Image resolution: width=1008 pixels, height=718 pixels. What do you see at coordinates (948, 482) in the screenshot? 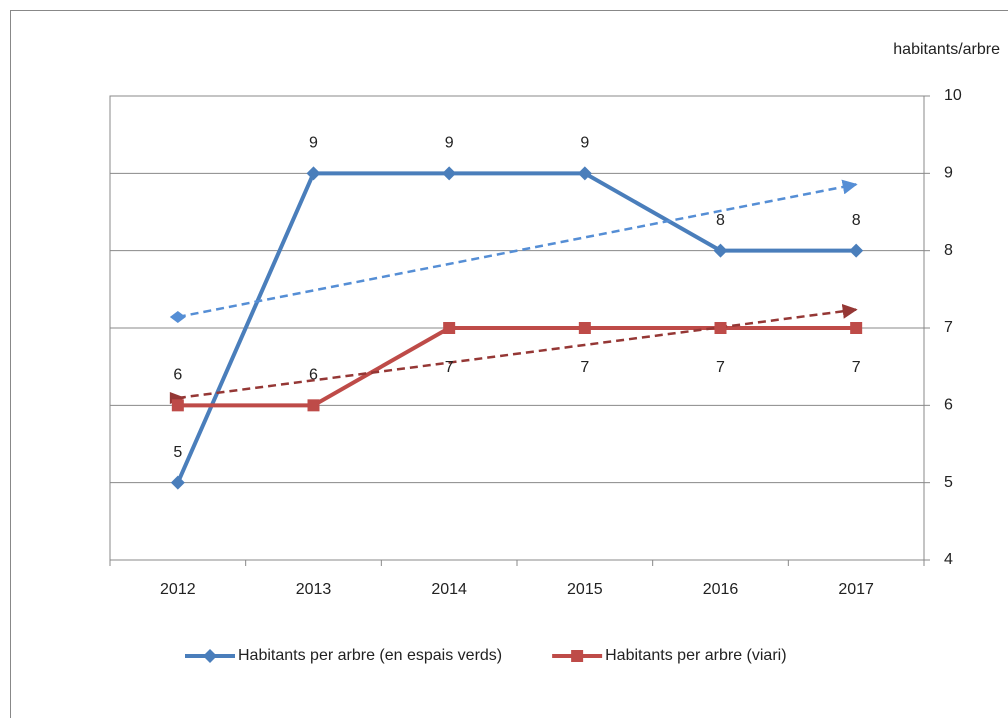
I see `y-tick-label: 5` at bounding box center [948, 482].